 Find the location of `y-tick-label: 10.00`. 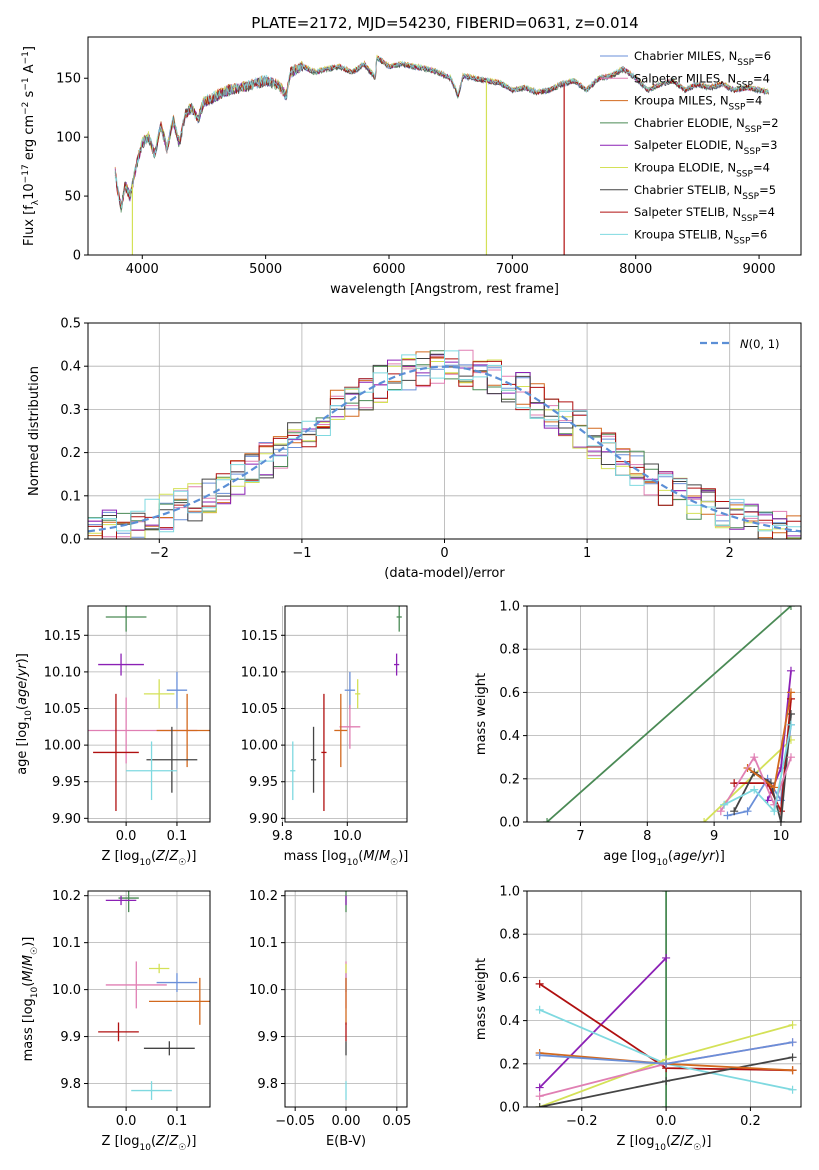

y-tick-label: 10.00 is located at coordinates (259, 746).